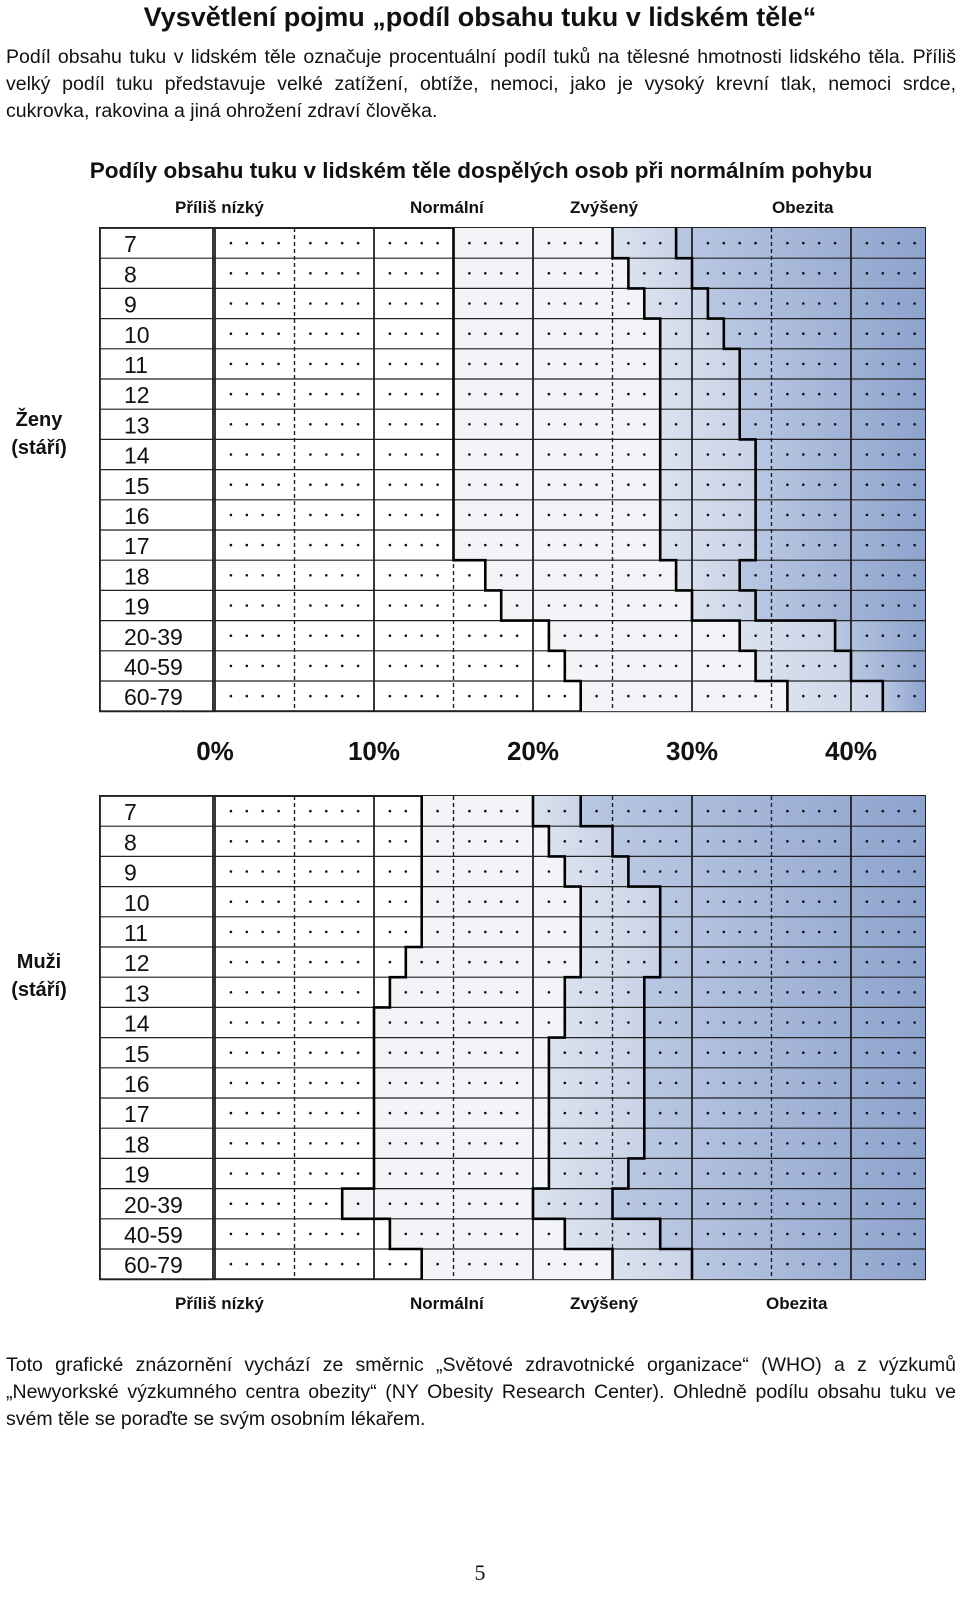 Image resolution: width=960 pixels, height=1599 pixels. I want to click on women-age-label: 20-39, so click(153, 637).